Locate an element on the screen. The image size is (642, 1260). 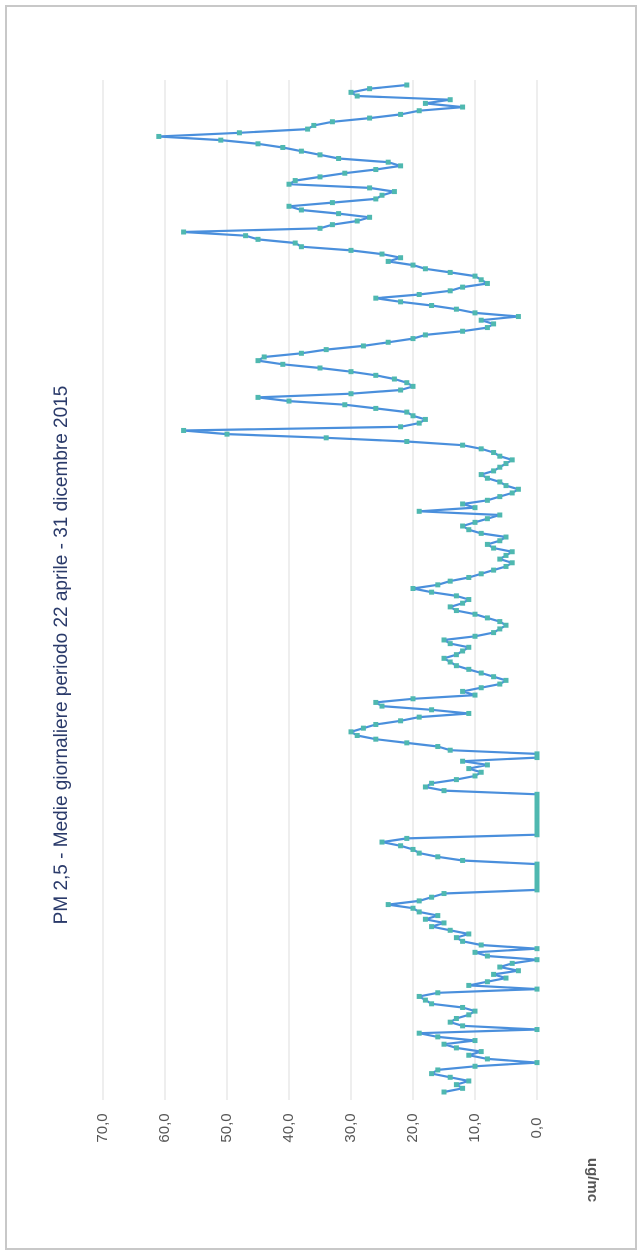
y-tick-label: 60,0 is located at coordinates (164, 1127).